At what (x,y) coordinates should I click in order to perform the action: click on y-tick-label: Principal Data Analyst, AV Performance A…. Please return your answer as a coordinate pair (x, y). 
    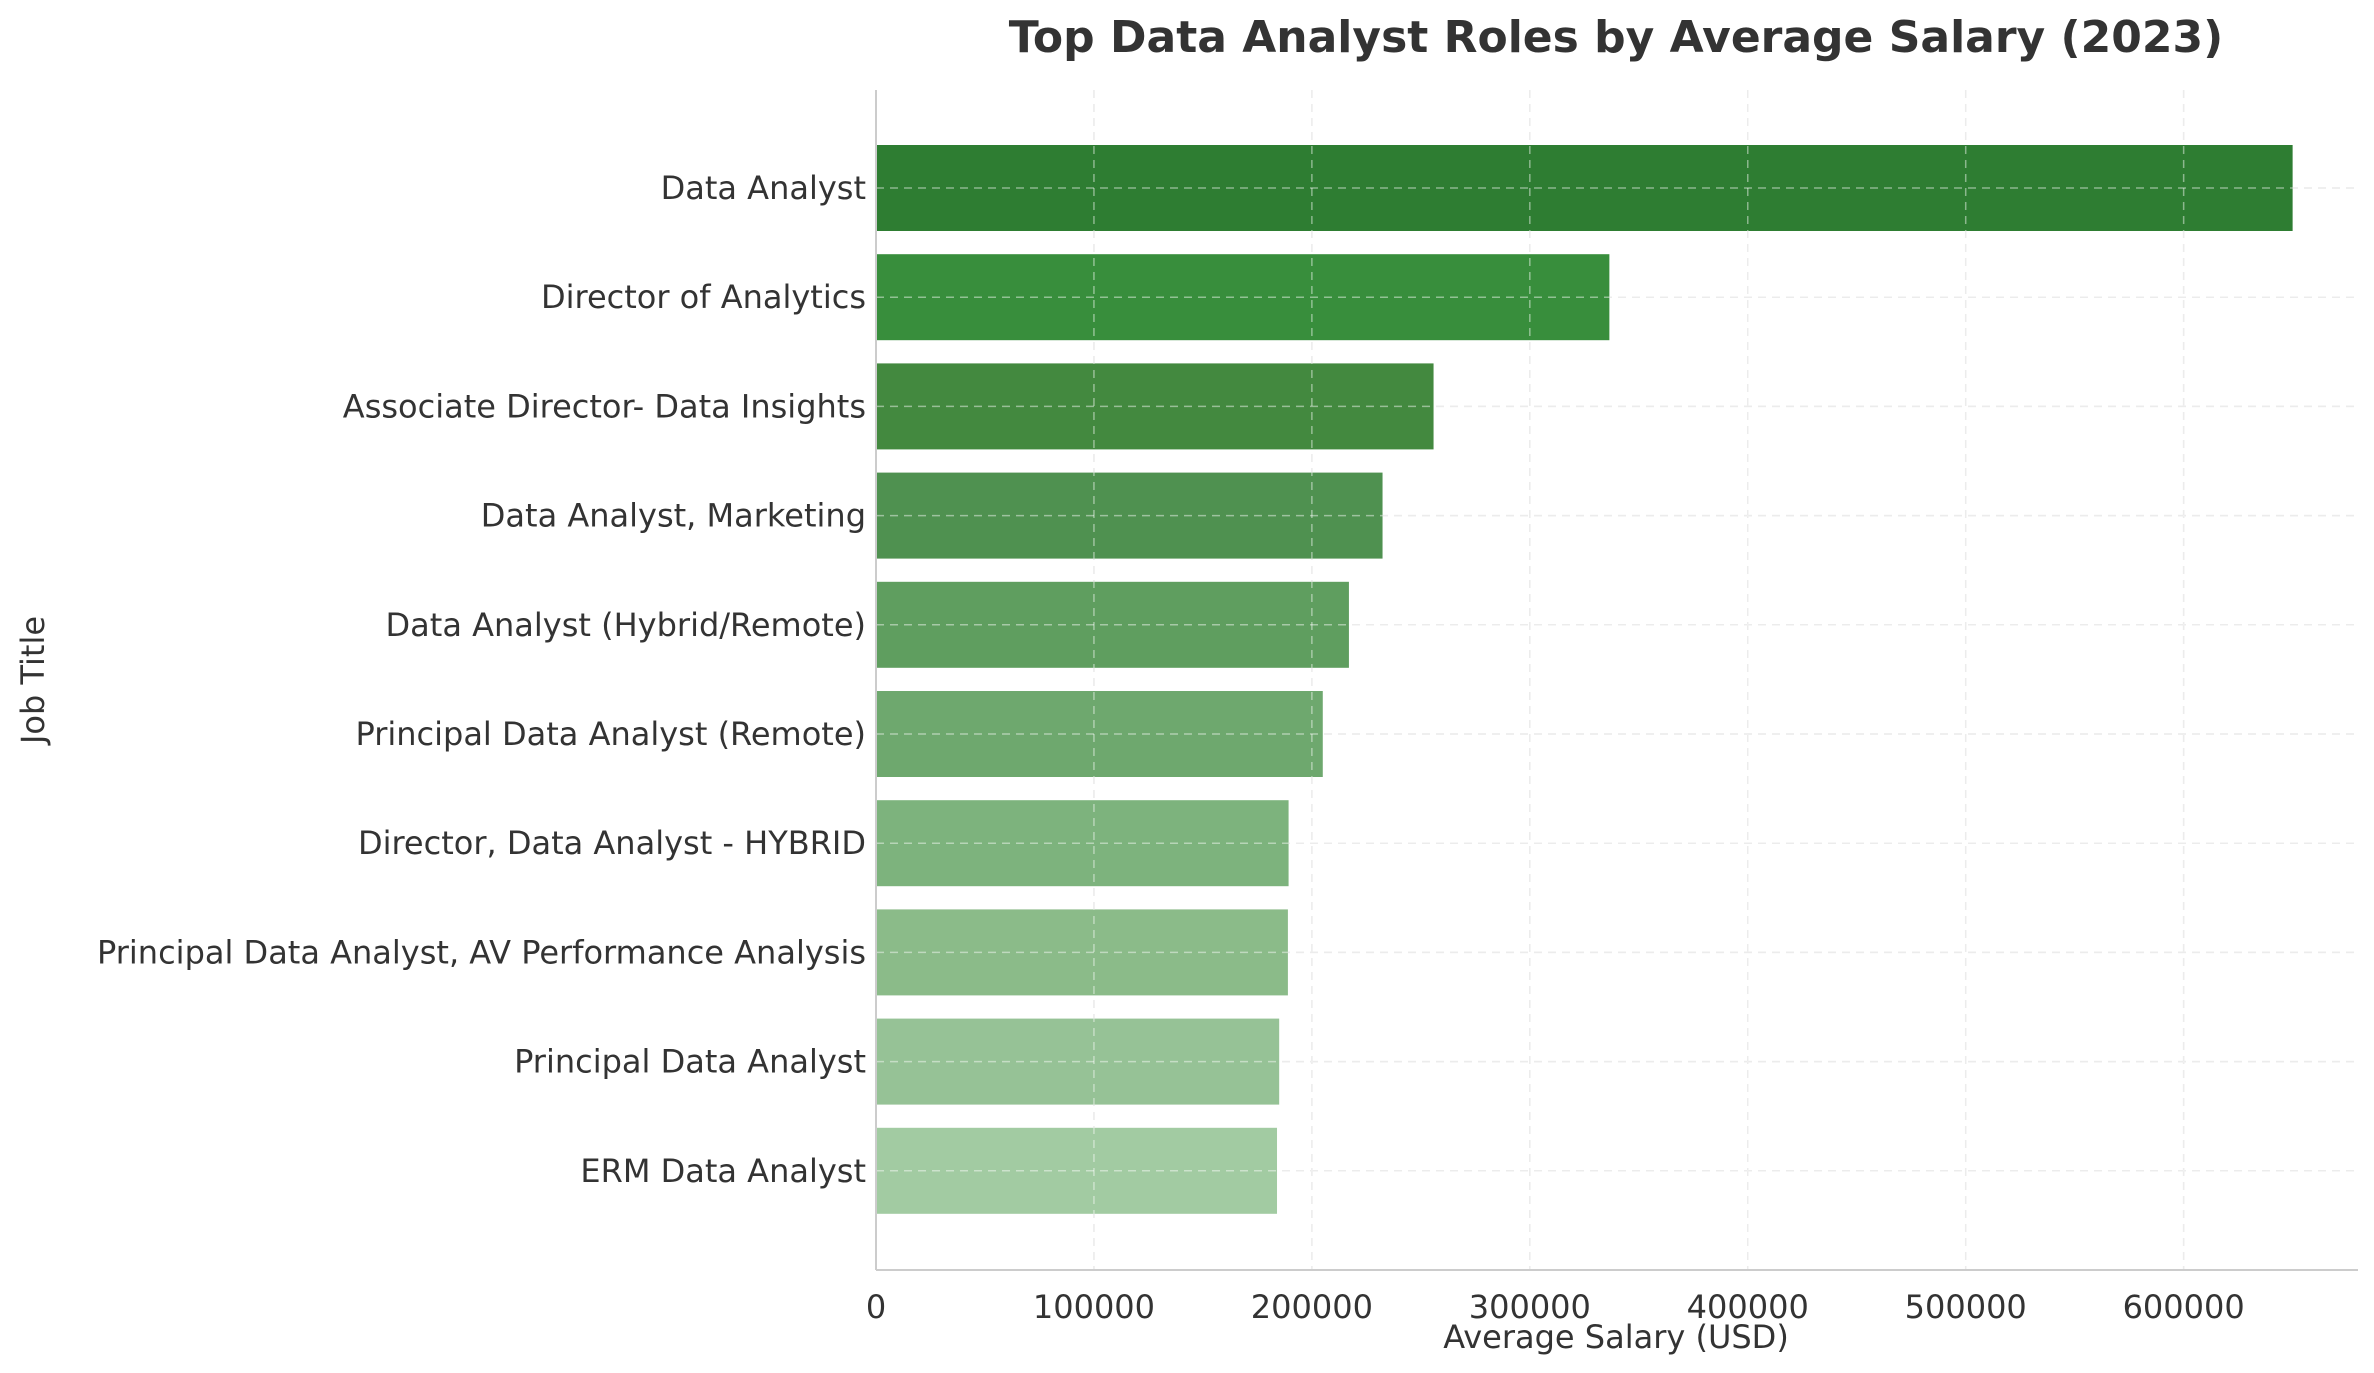
    Looking at the image, I should click on (481, 952).